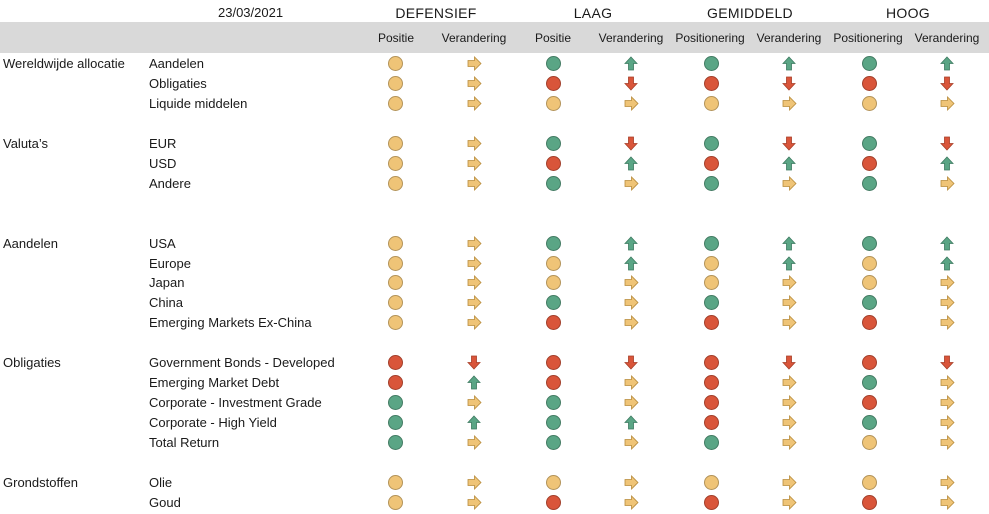  What do you see at coordinates (176, 63) in the screenshot?
I see `row-label: Aandelen` at bounding box center [176, 63].